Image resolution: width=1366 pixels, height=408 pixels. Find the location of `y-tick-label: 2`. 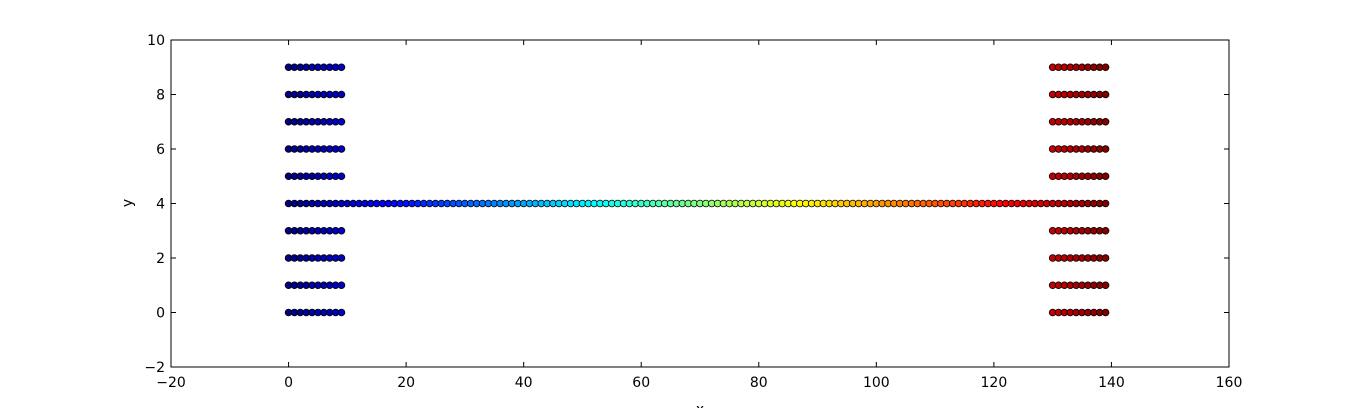

y-tick-label: 2 is located at coordinates (160, 259).